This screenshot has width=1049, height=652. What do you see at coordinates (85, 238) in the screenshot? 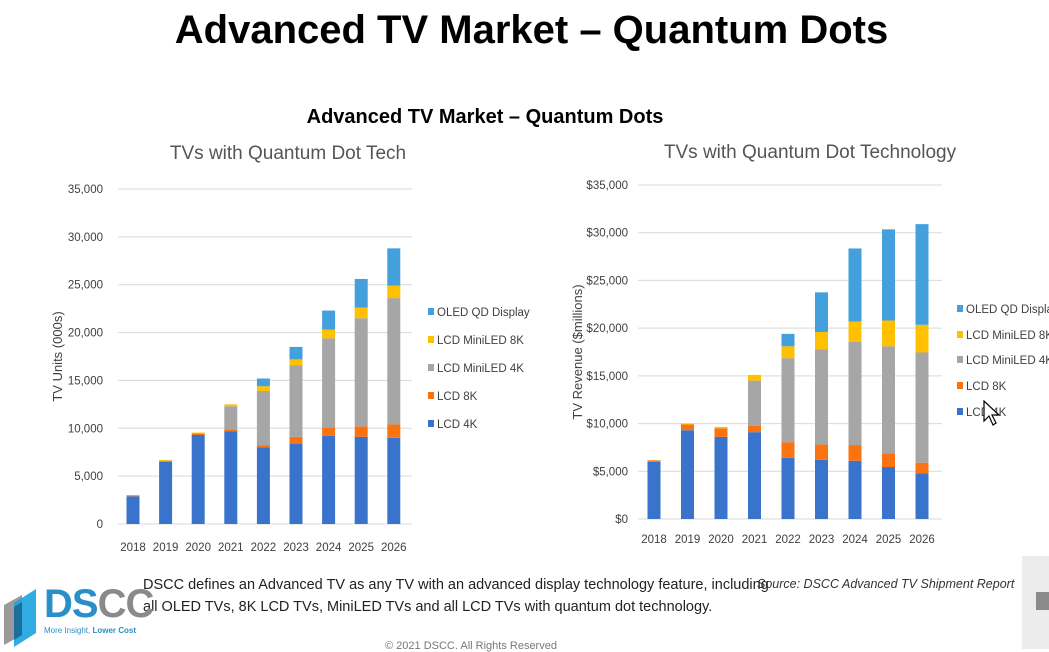
I see `y-tick-label: 30,000` at bounding box center [85, 238].